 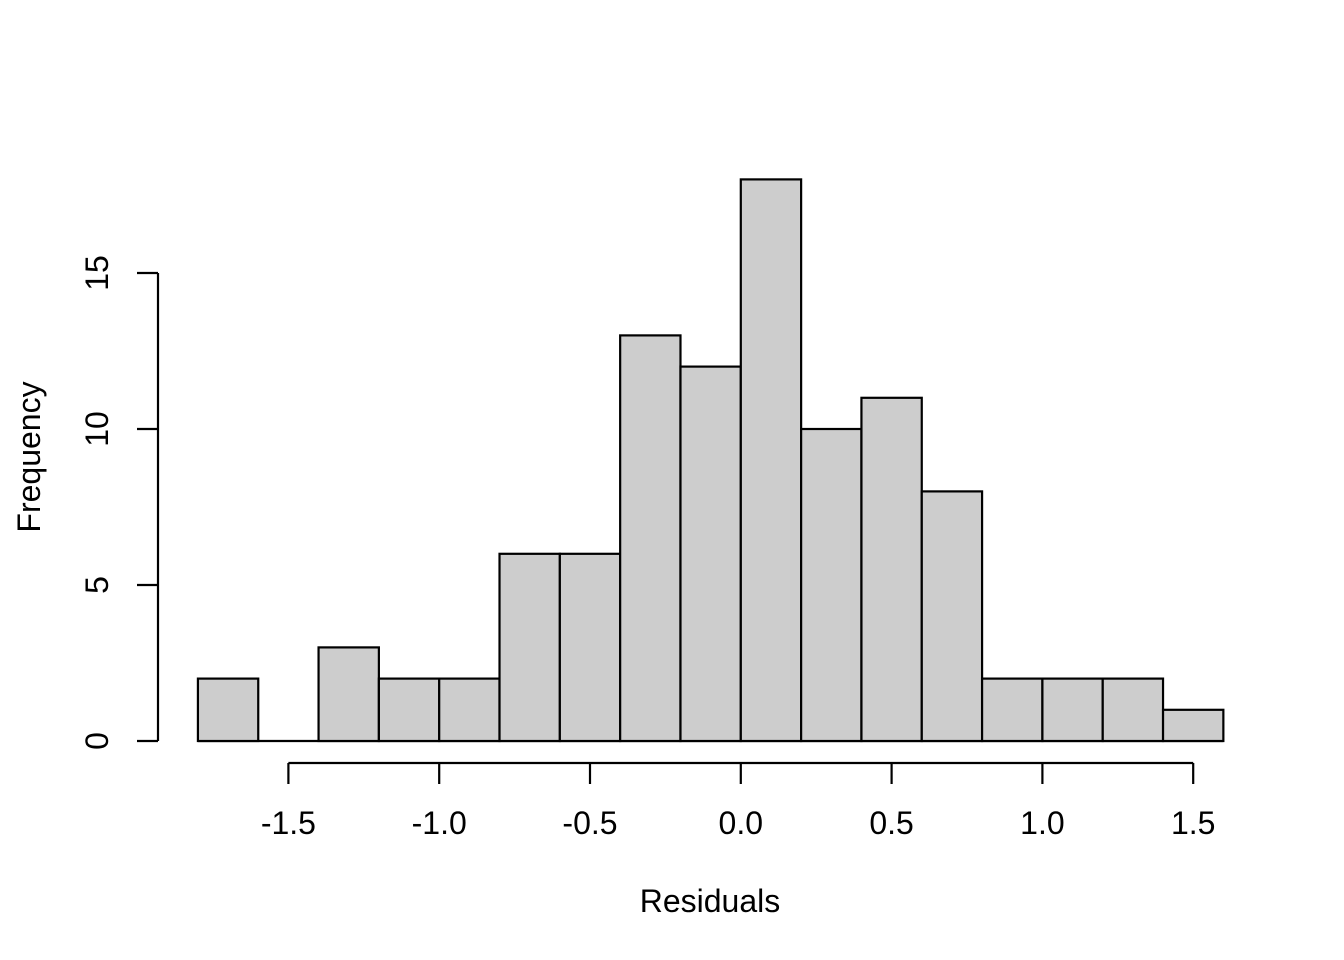 I want to click on x-tick-label: -1.5, so click(x=288, y=823).